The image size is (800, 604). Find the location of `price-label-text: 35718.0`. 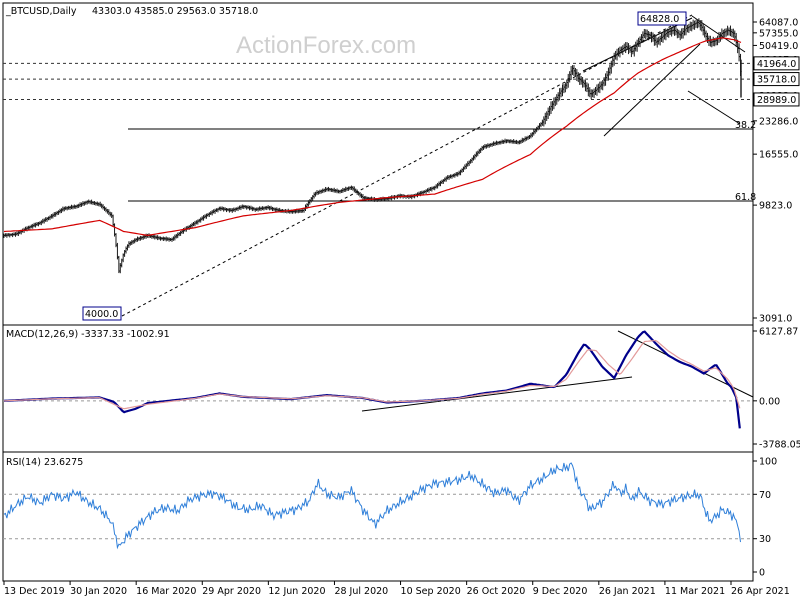

price-label-text: 35718.0 is located at coordinates (776, 80).